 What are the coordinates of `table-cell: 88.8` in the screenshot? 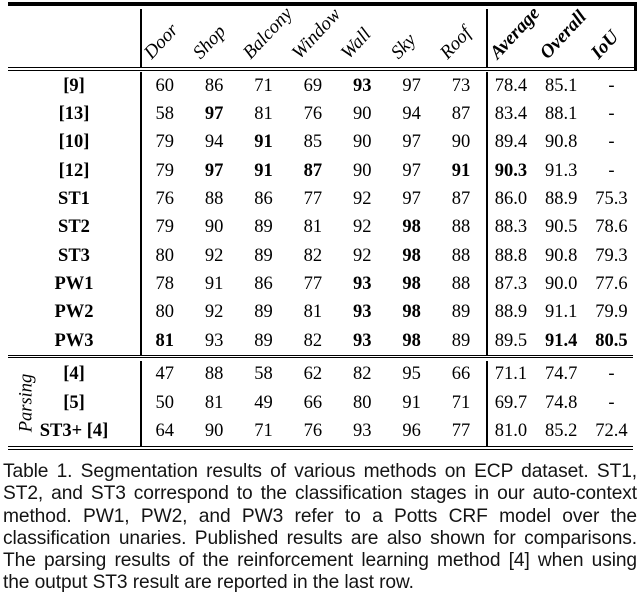 It's located at (511, 255).